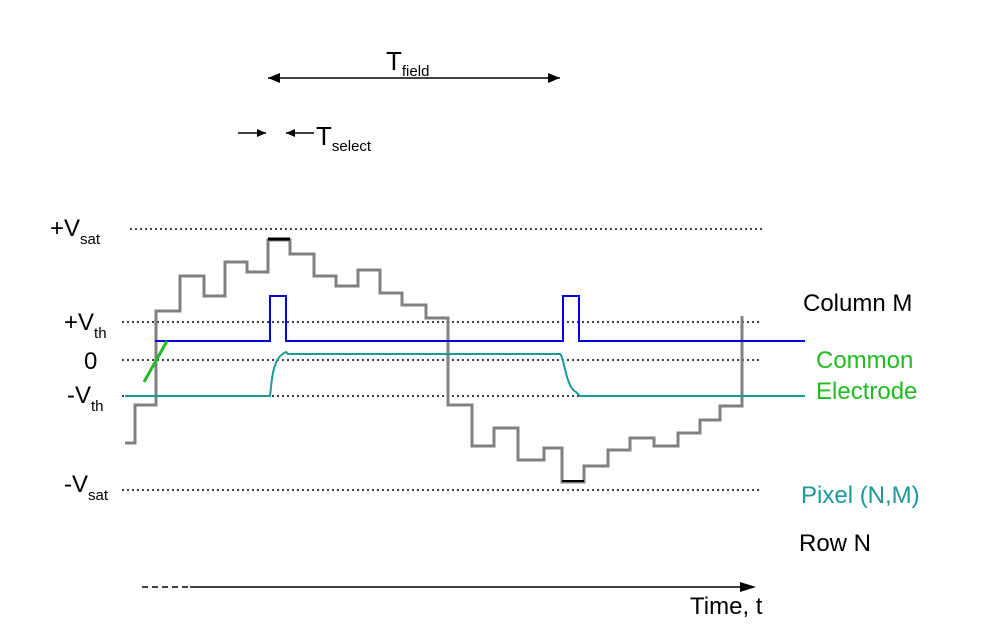  What do you see at coordinates (85, 398) in the screenshot?
I see `vth-neg-label: -Vth` at bounding box center [85, 398].